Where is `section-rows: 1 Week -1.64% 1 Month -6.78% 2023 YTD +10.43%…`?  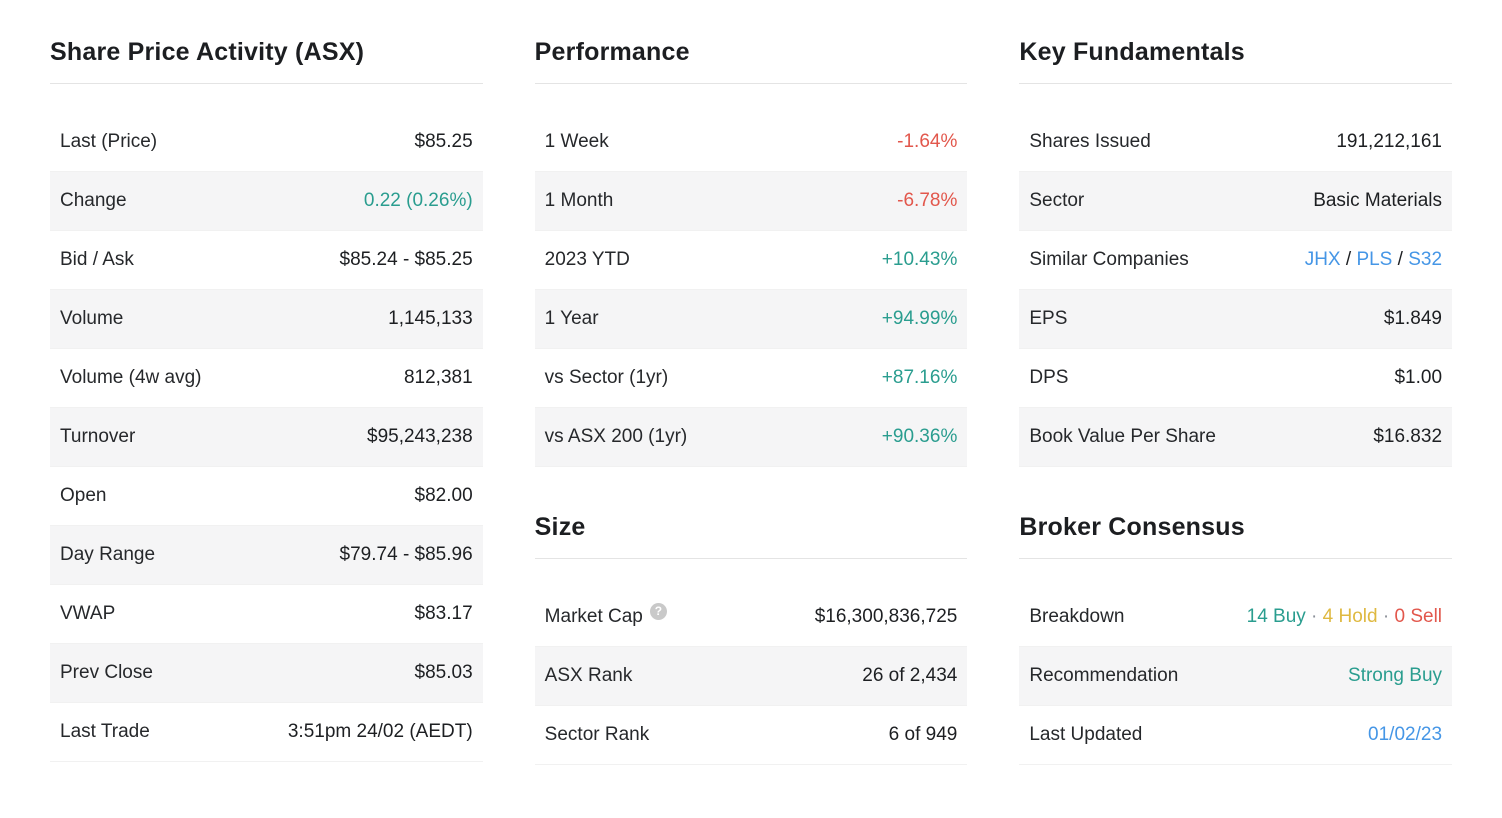
section-rows: 1 Week -1.64% 1 Month -6.78% 2023 YTD +10.43%… is located at coordinates (751, 290).